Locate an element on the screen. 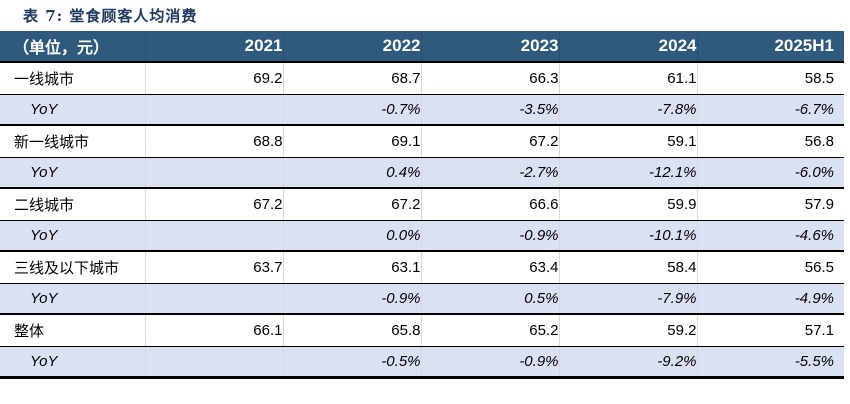 The width and height of the screenshot is (850, 404). row-label: 整体 is located at coordinates (72, 330).